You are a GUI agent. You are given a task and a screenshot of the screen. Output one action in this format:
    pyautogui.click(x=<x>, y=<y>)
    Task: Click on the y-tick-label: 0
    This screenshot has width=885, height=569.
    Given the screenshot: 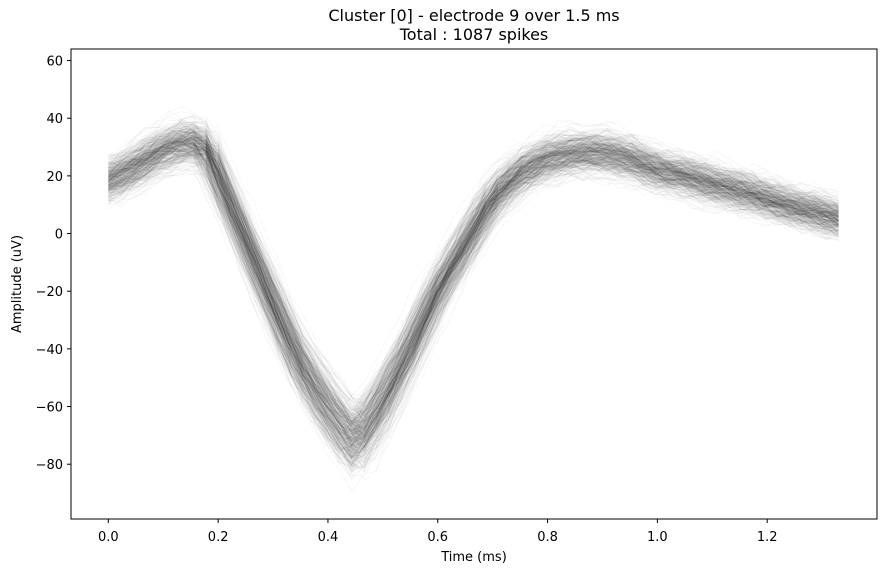 What is the action you would take?
    pyautogui.click(x=59, y=235)
    